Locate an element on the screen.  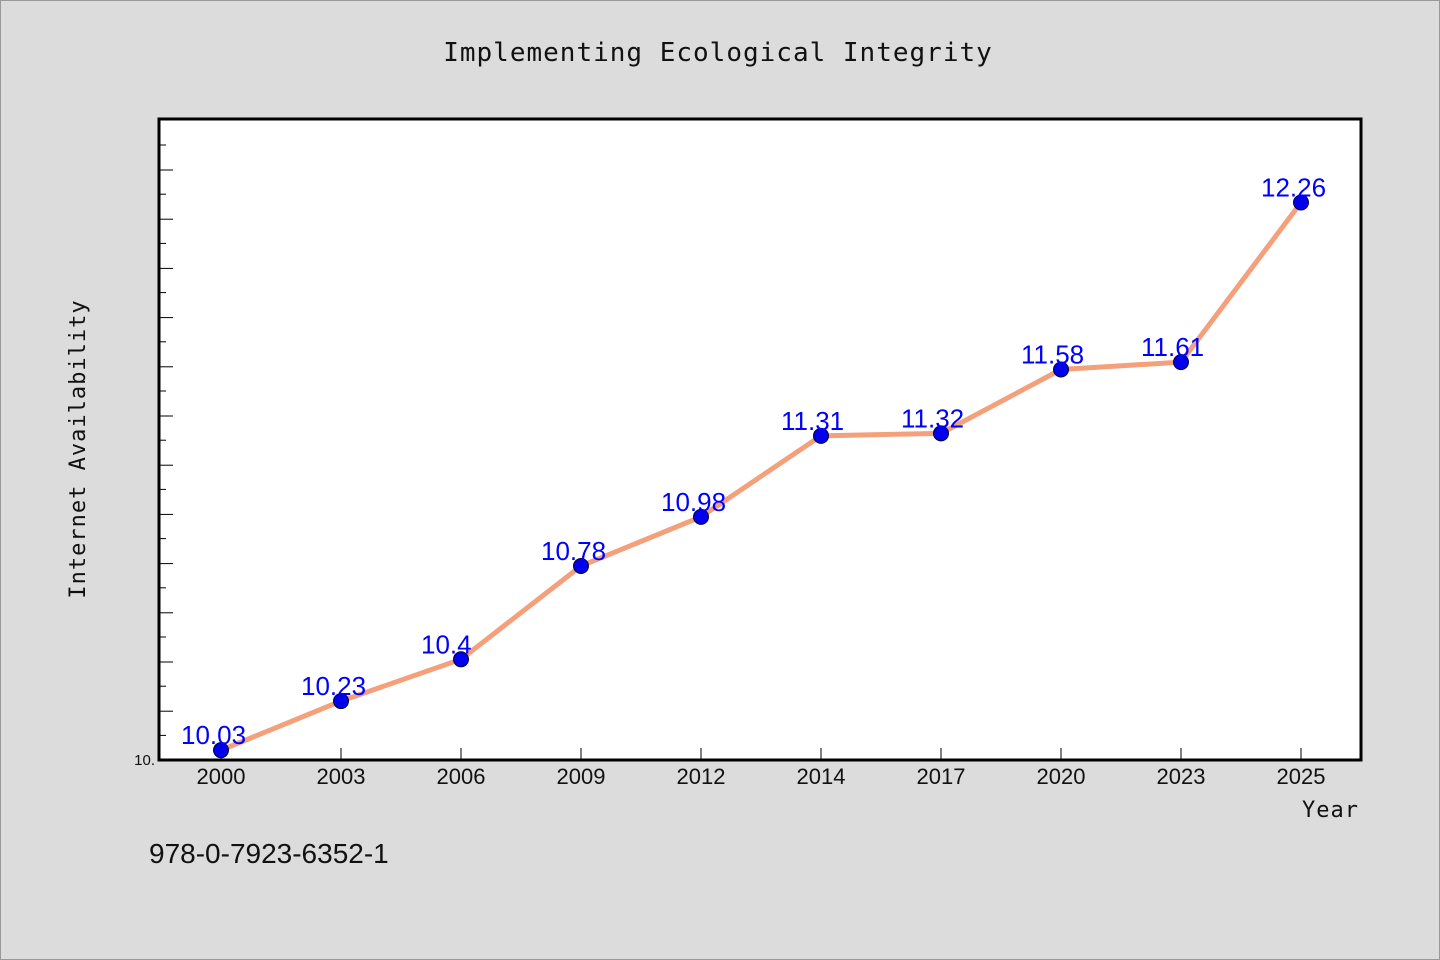
data-label: 10.03 is located at coordinates (213, 735).